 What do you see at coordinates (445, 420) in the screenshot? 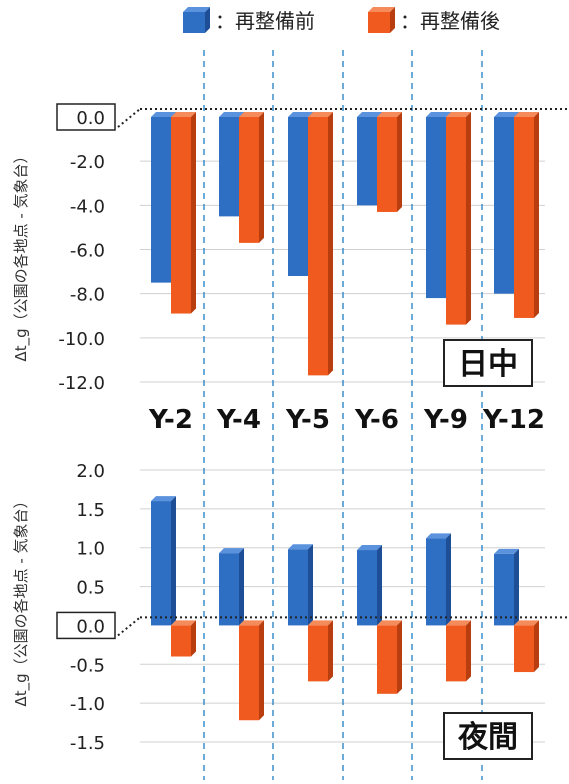
I see `category-label: Y-9` at bounding box center [445, 420].